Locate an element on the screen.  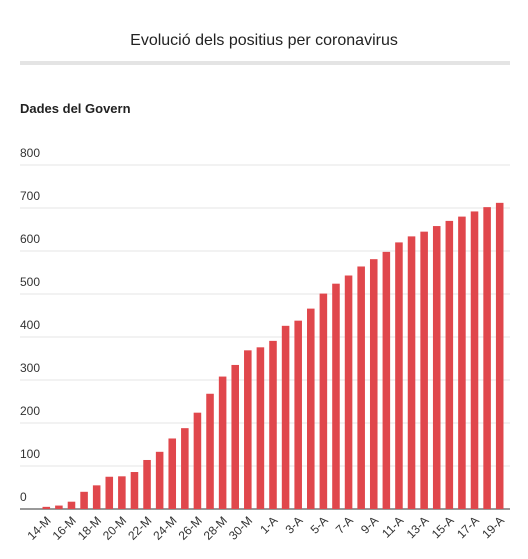
x-tick-label: 26-M is located at coordinates (190, 527).